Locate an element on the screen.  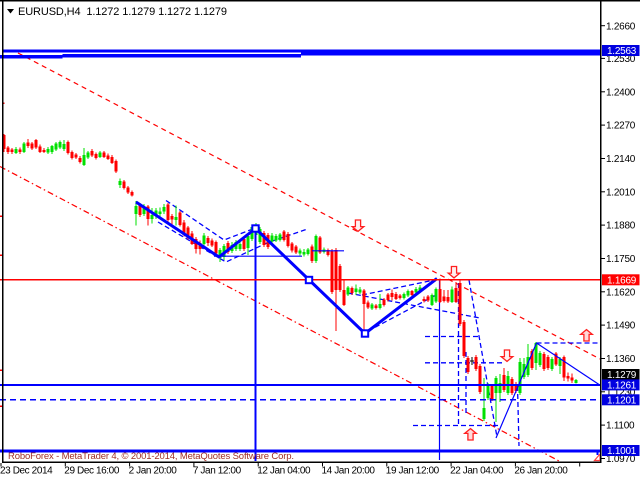
svg-text: 1.1669 is located at coordinates (622, 280).